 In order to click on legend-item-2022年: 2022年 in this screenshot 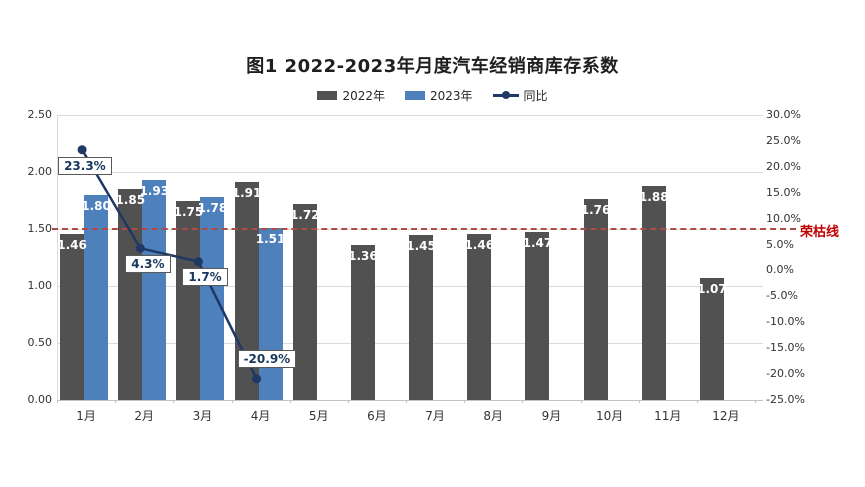, I will do `click(351, 95)`.